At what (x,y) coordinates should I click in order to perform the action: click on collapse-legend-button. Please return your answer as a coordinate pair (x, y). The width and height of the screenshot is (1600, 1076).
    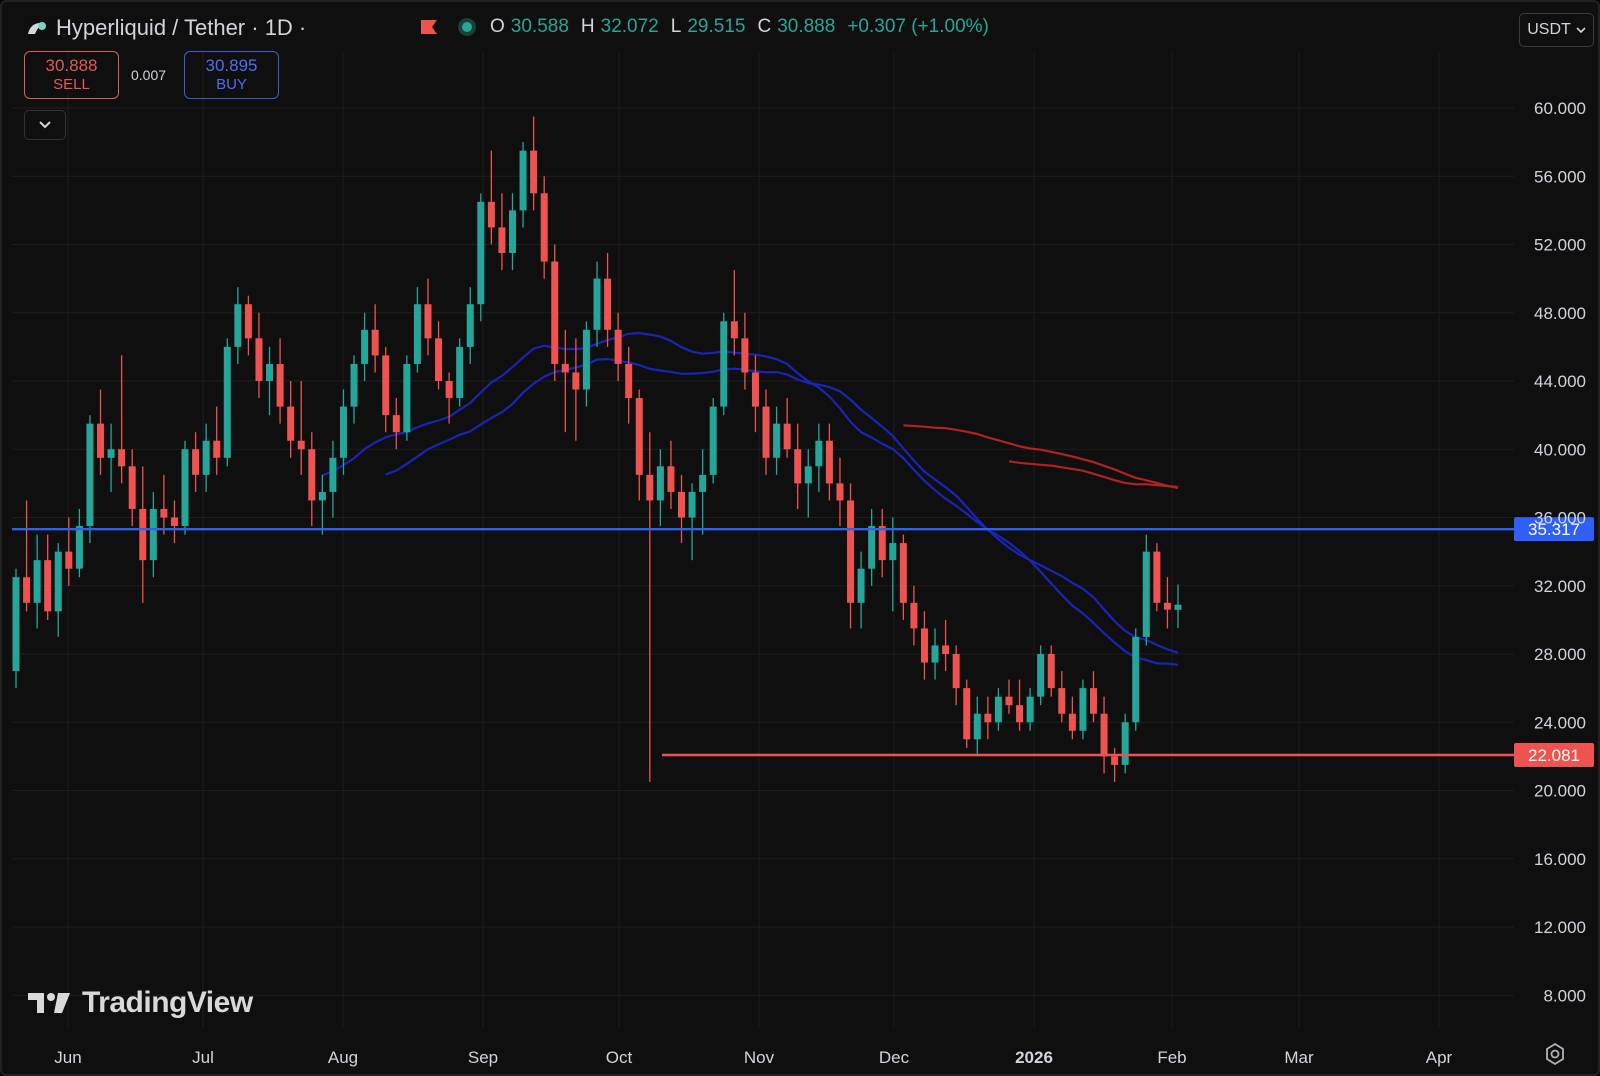
    Looking at the image, I should click on (45, 125).